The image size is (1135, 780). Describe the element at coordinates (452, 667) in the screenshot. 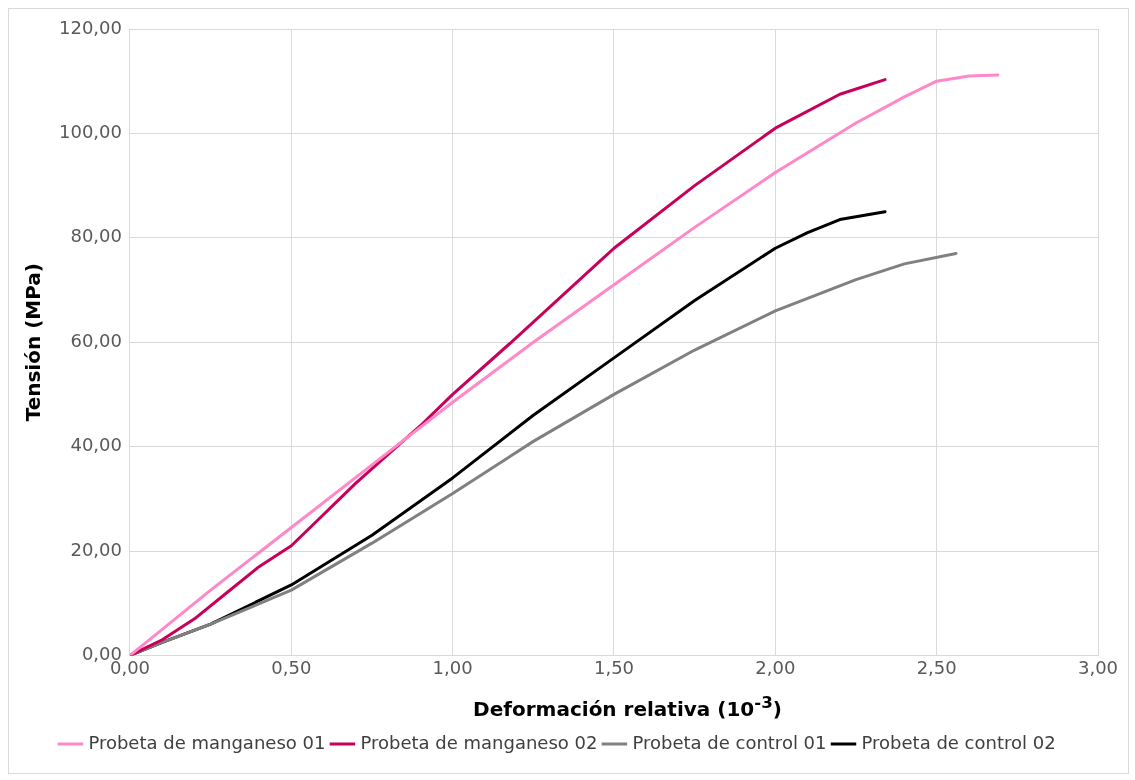

I see `x-tick-label: 1,00` at that location.